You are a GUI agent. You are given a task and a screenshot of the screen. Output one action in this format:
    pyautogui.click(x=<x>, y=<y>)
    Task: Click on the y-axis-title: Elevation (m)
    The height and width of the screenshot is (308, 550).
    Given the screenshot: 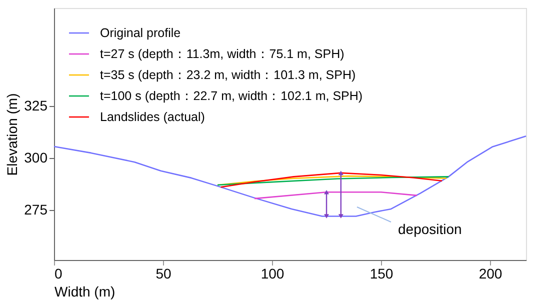 What is the action you would take?
    pyautogui.click(x=12, y=134)
    